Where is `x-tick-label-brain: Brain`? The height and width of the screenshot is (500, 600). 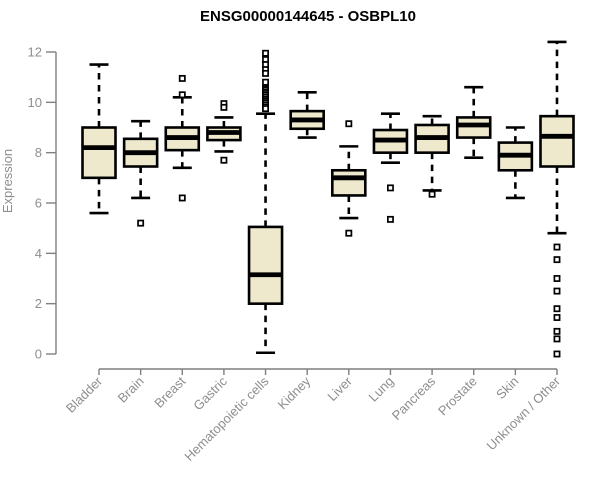
x-tick-label-brain: Brain is located at coordinates (131, 390).